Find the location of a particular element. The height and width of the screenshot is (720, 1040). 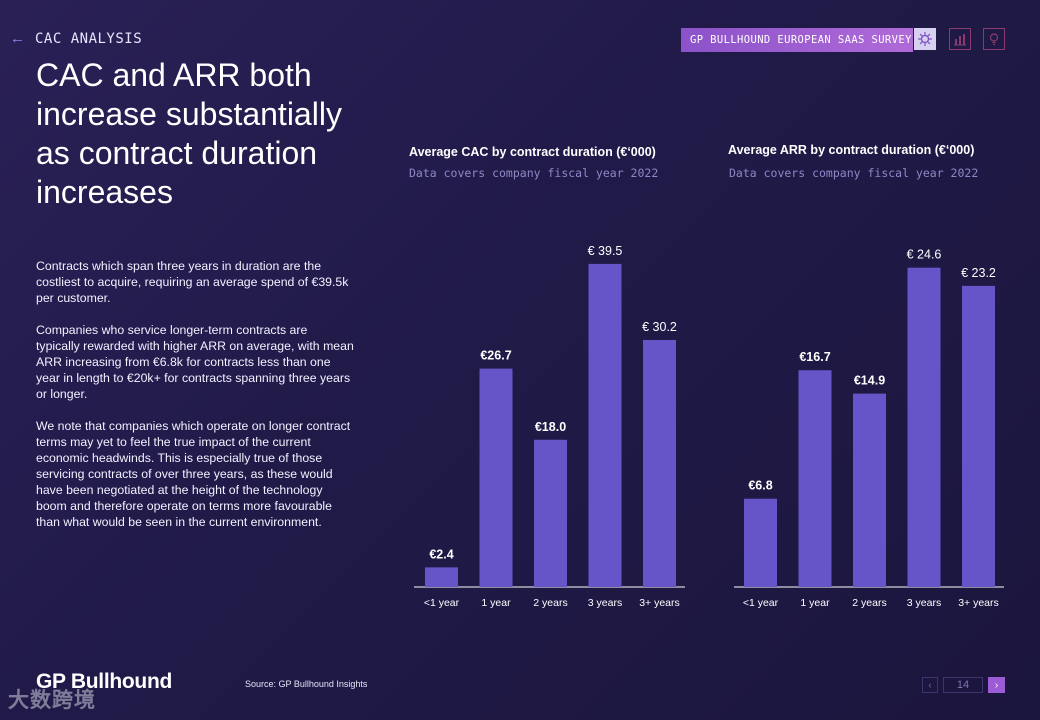

data-label: € 39.5 is located at coordinates (605, 251).